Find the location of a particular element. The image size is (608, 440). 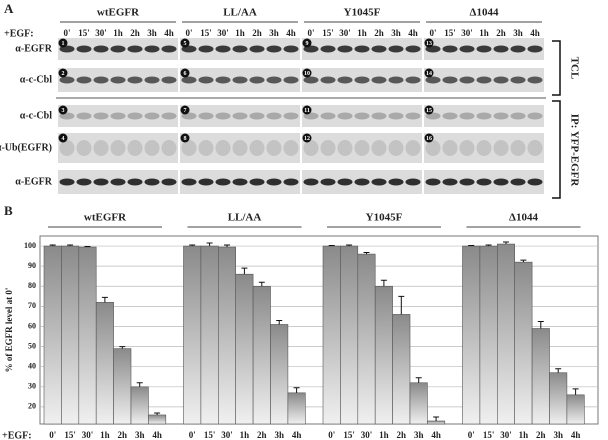

group-title: wtEGFR is located at coordinates (118, 13).